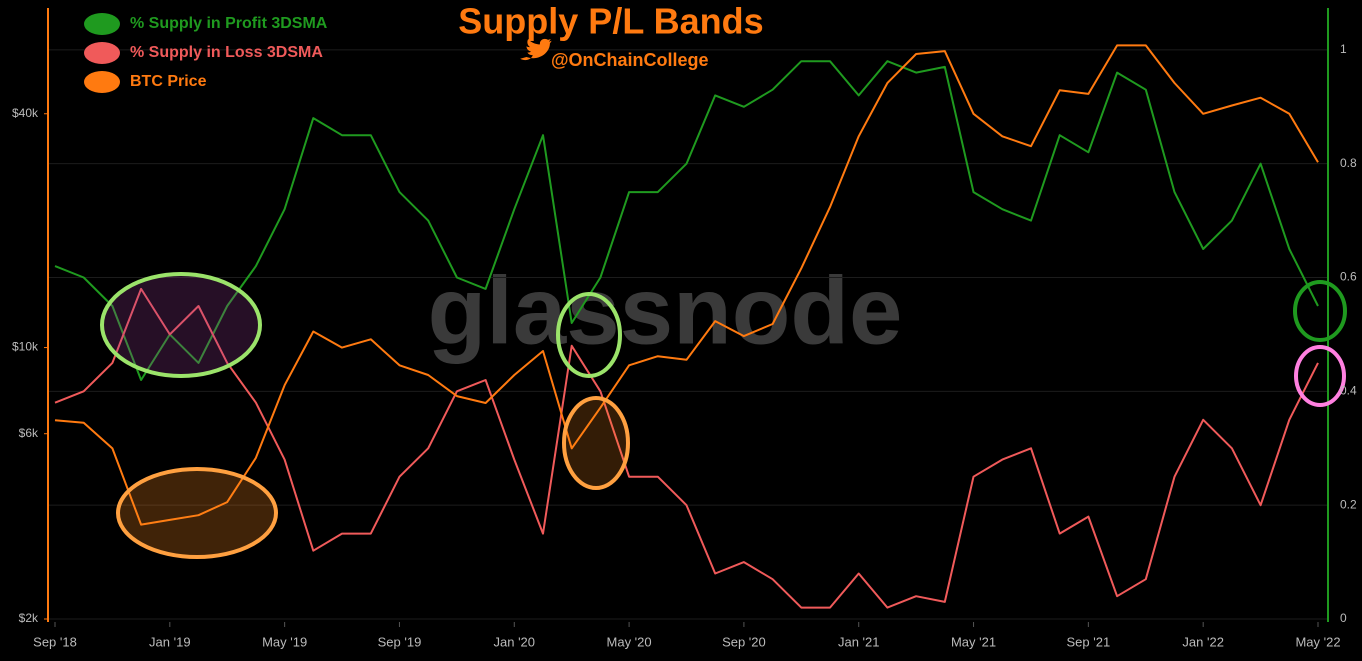 Image resolution: width=1362 pixels, height=661 pixels. Describe the element at coordinates (630, 60) in the screenshot. I see `subtitle: @OnChainCollege` at that location.